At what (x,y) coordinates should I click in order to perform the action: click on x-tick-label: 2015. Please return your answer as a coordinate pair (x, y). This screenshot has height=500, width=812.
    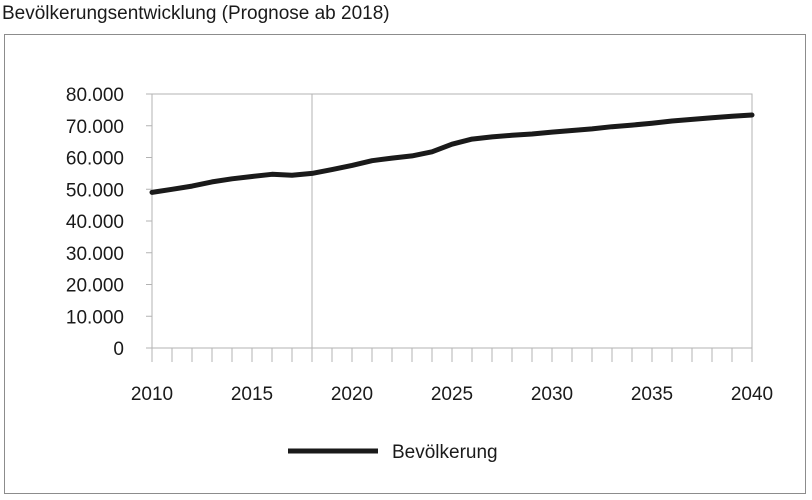
    Looking at the image, I should click on (252, 394).